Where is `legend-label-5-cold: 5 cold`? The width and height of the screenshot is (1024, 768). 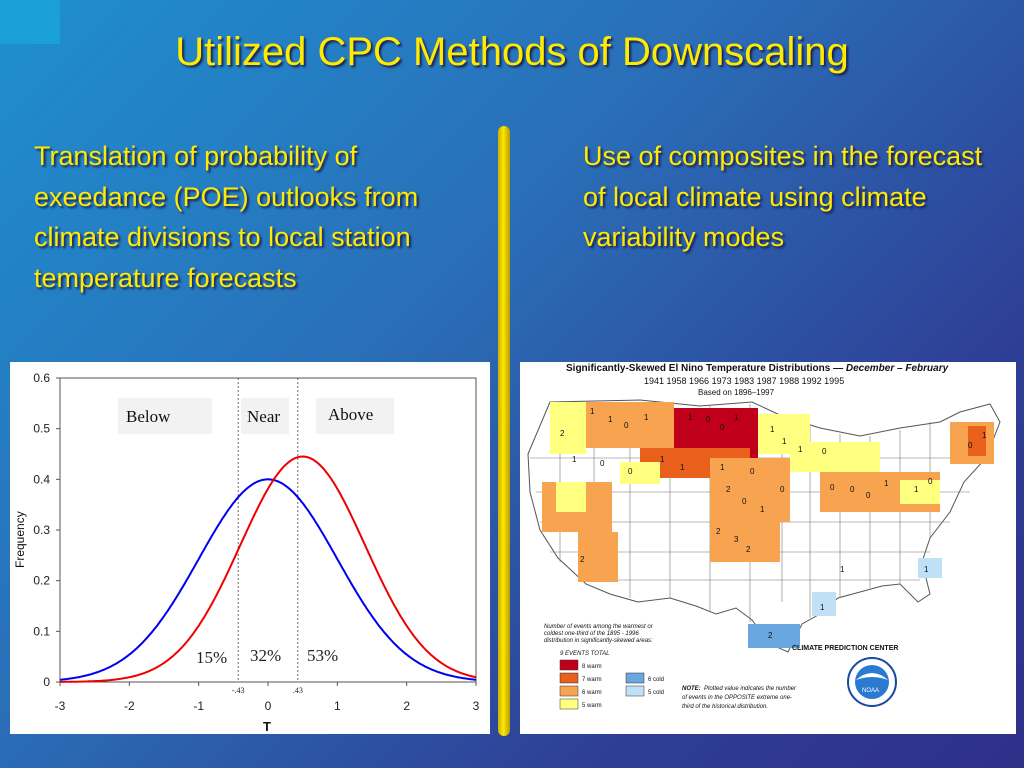 legend-label-5-cold: 5 cold is located at coordinates (656, 693).